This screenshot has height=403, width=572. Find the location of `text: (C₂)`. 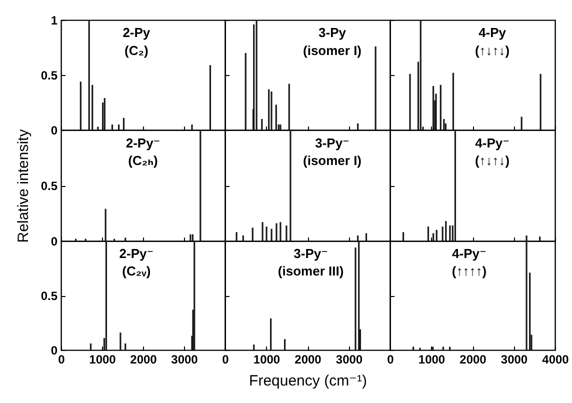

text: (C₂) is located at coordinates (136, 50).